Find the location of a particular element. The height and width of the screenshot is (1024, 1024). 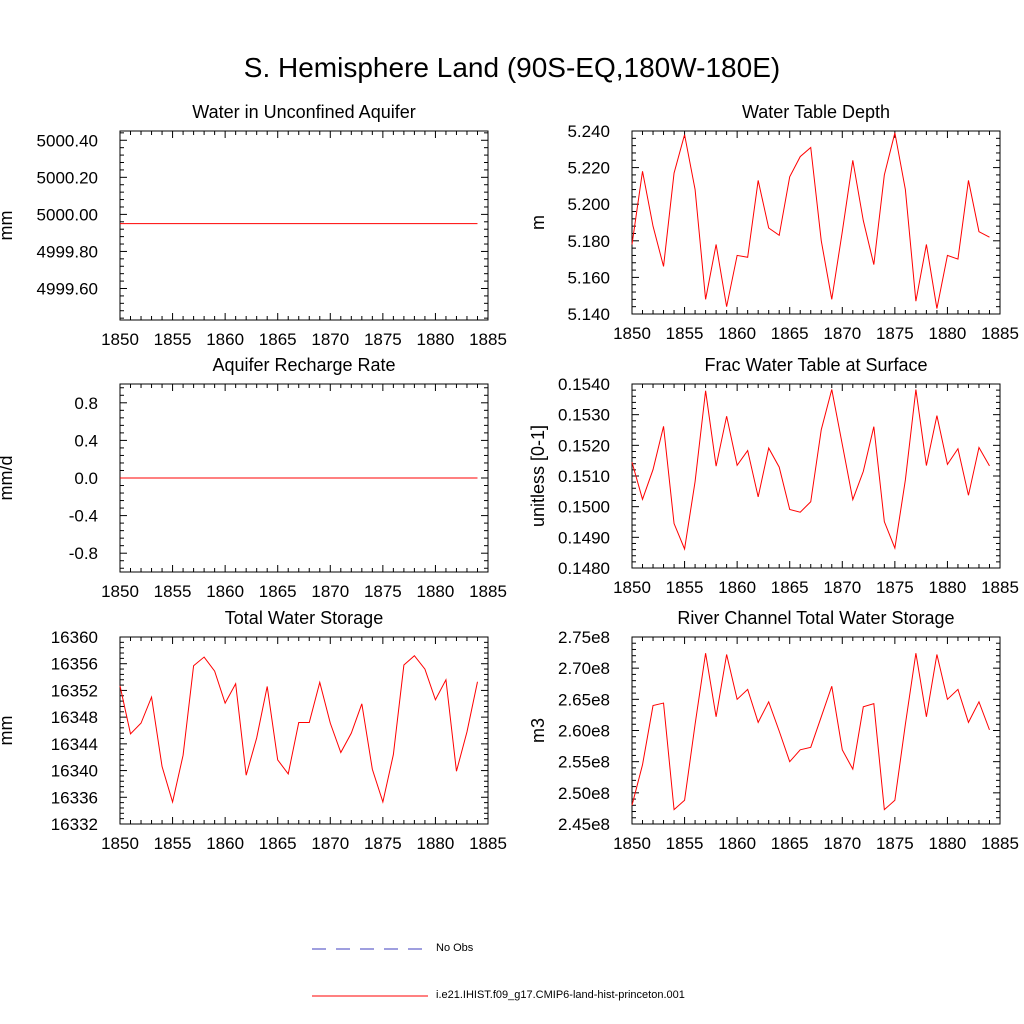

page-title: S. Hemisphere Land (90S-EQ,180W-180E) is located at coordinates (512, 67).